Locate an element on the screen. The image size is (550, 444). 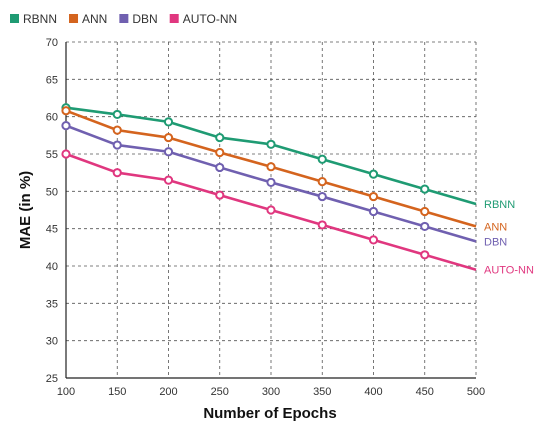
legend-label-rbnn: RBNN is located at coordinates (40, 19).